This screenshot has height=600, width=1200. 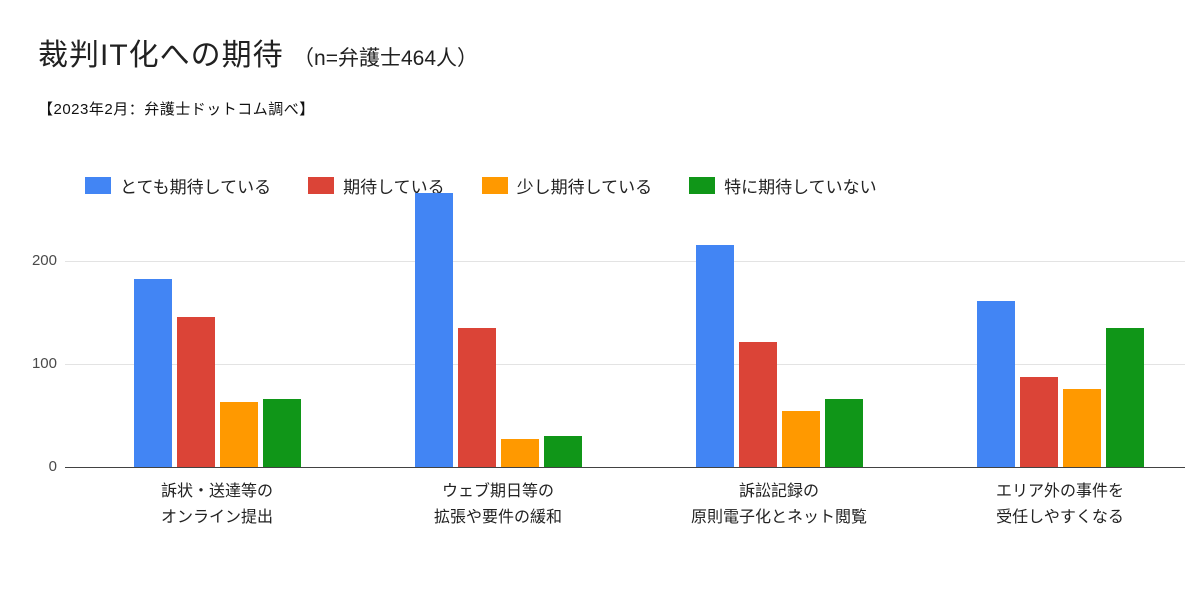 What do you see at coordinates (758, 404) in the screenshot?
I see `bar-series1-group2` at bounding box center [758, 404].